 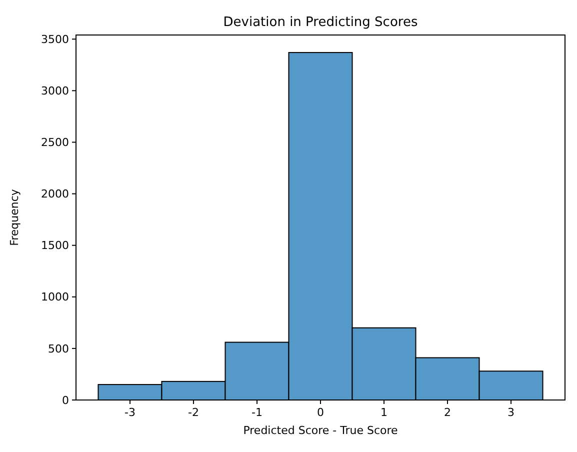 What do you see at coordinates (55, 297) in the screenshot?
I see `y-tick-label: 1000` at bounding box center [55, 297].